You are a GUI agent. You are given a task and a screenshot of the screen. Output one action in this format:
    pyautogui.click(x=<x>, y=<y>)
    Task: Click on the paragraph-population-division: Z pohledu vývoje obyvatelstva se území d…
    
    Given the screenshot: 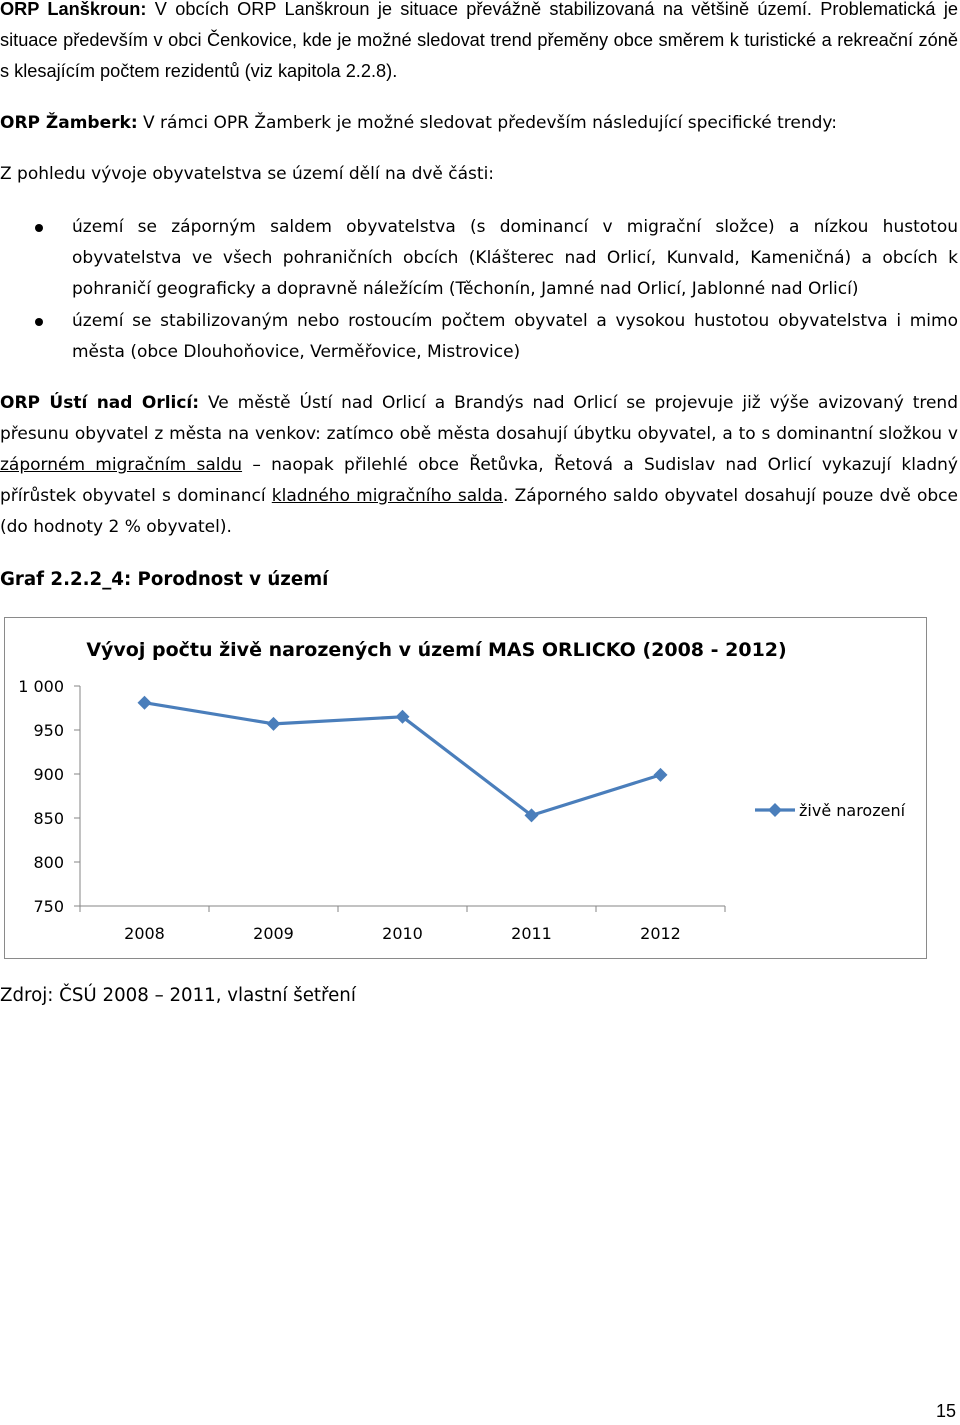 What is the action you would take?
    pyautogui.click(x=247, y=174)
    